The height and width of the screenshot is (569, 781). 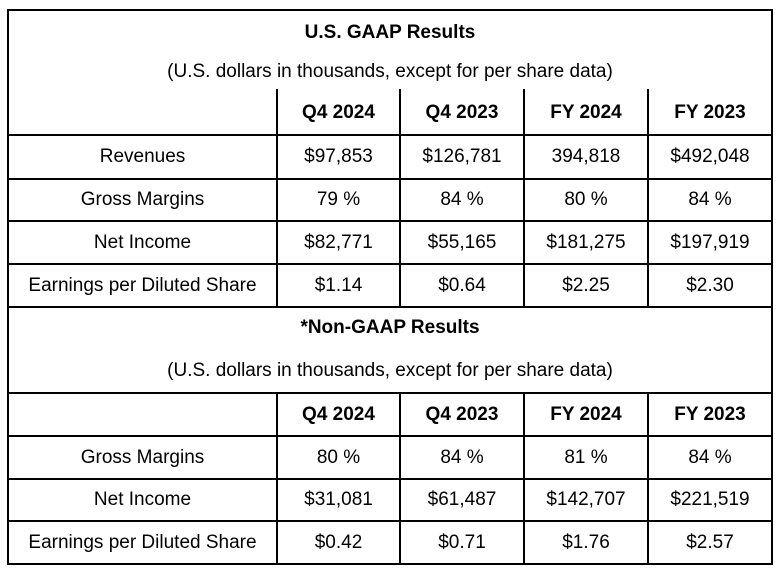 What do you see at coordinates (586, 285) in the screenshot?
I see `gaap-cell: $2.25` at bounding box center [586, 285].